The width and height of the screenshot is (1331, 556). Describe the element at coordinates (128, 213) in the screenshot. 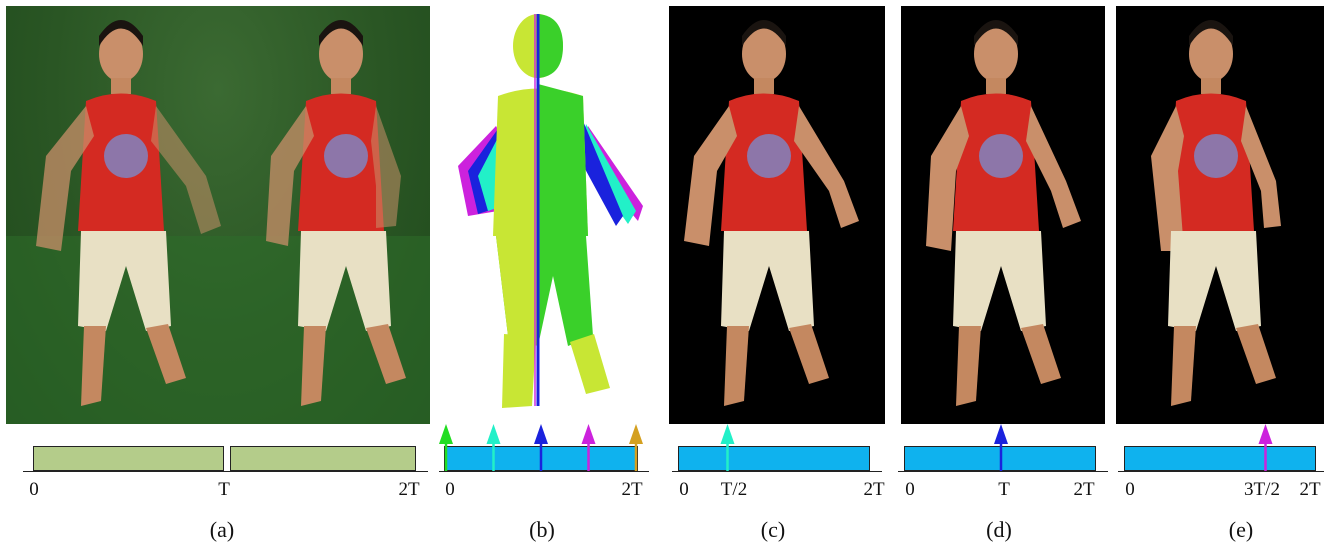

I see `person-figure-left` at that location.